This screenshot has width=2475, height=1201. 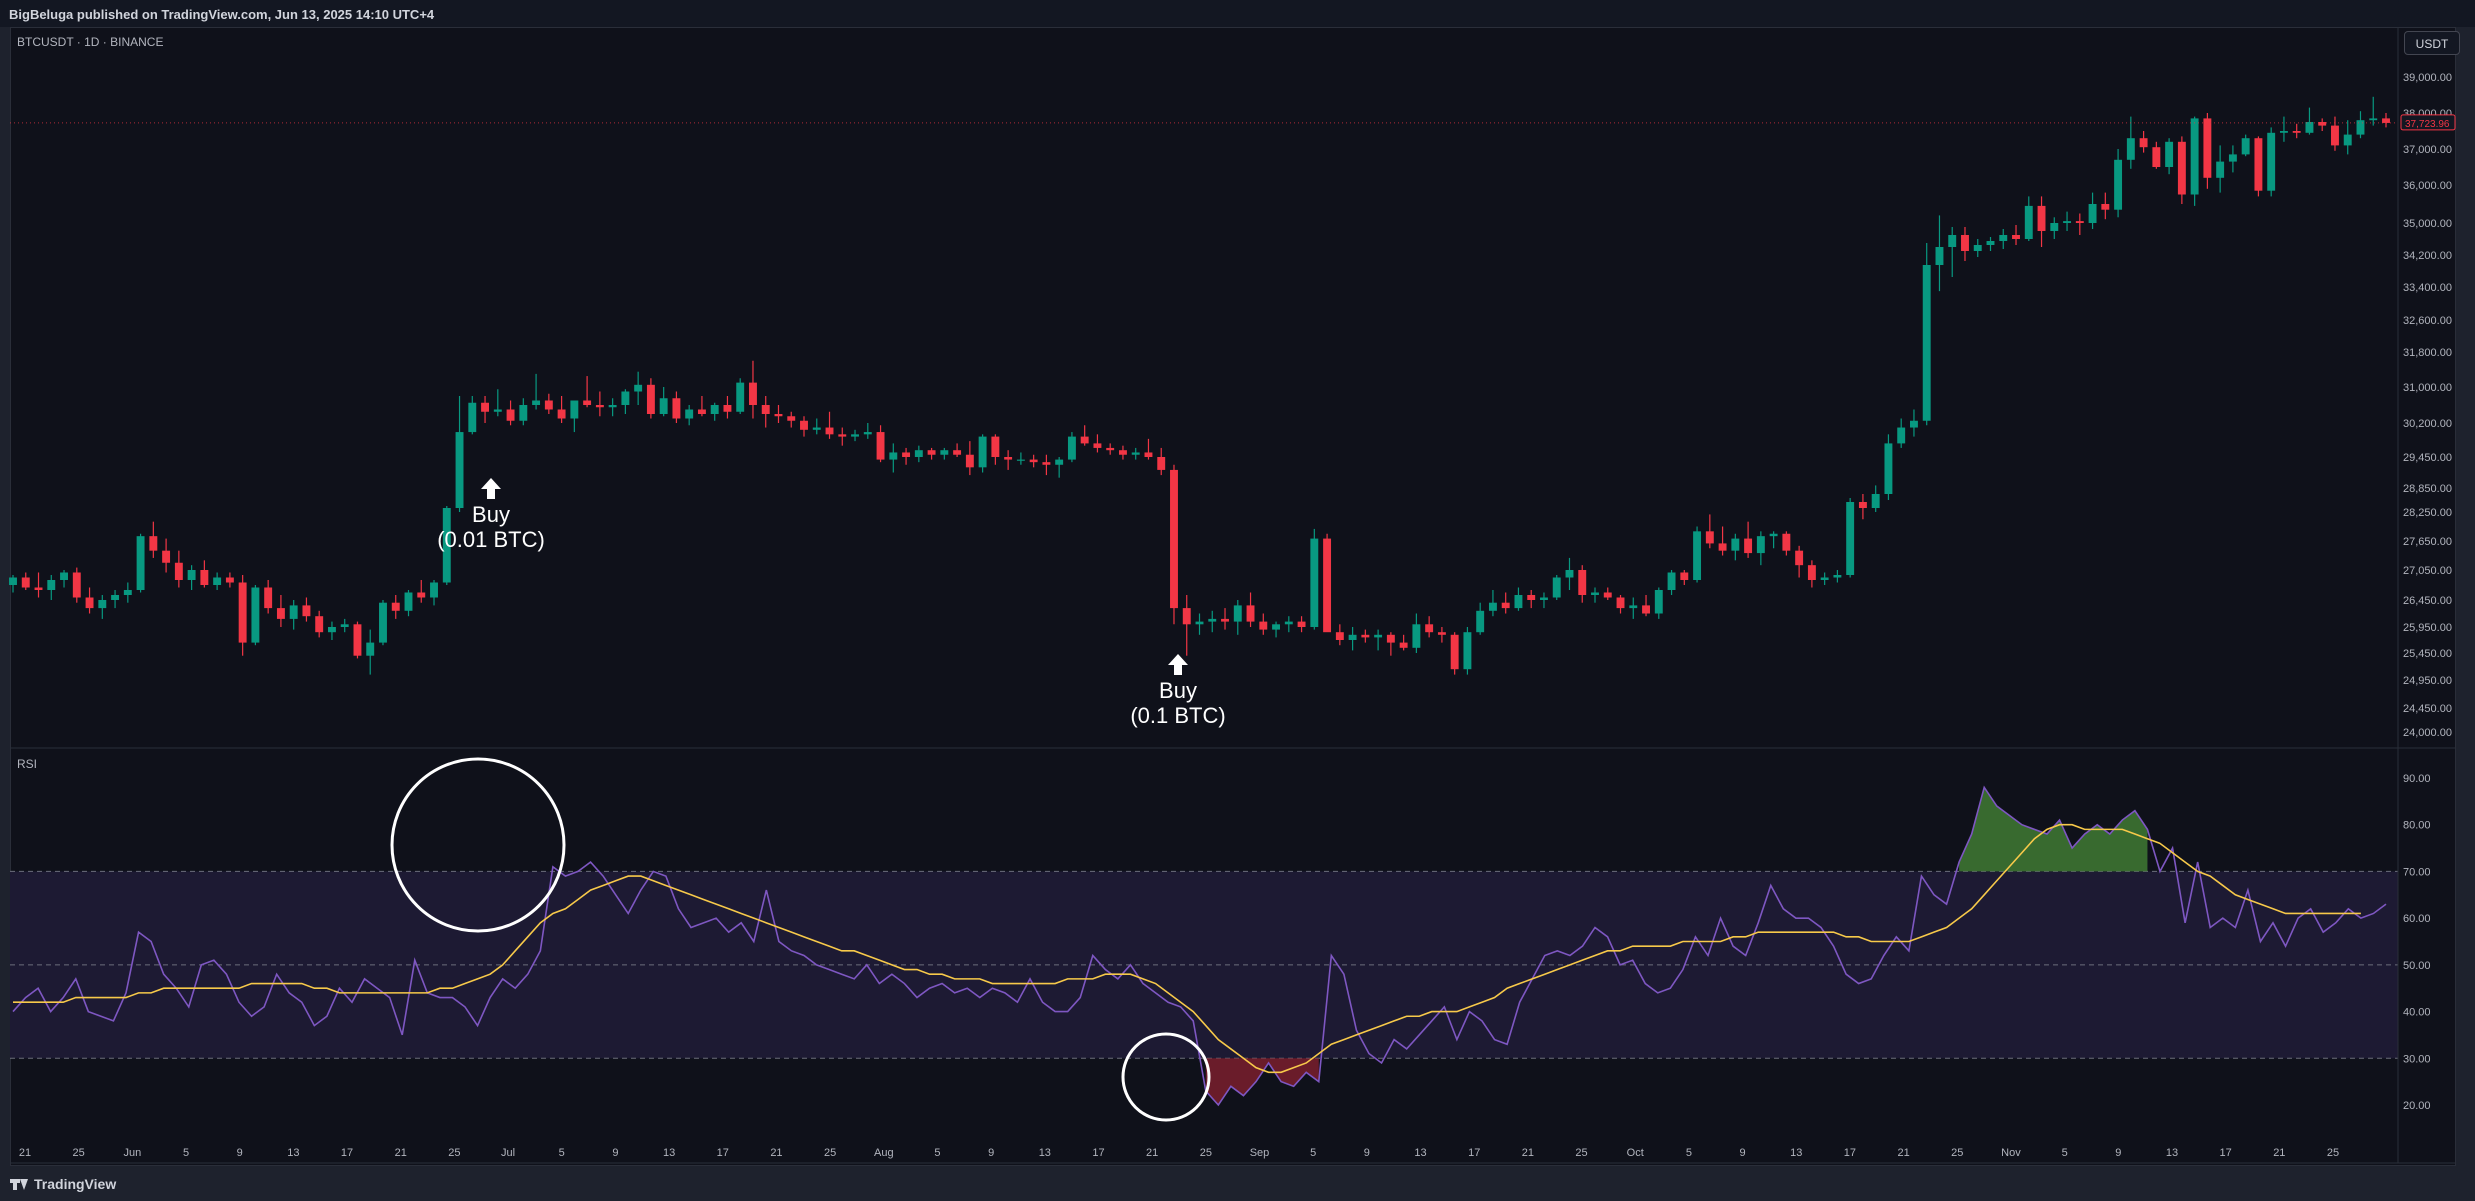 I want to click on rsi-tick-label: 30.00, so click(x=2417, y=1059).